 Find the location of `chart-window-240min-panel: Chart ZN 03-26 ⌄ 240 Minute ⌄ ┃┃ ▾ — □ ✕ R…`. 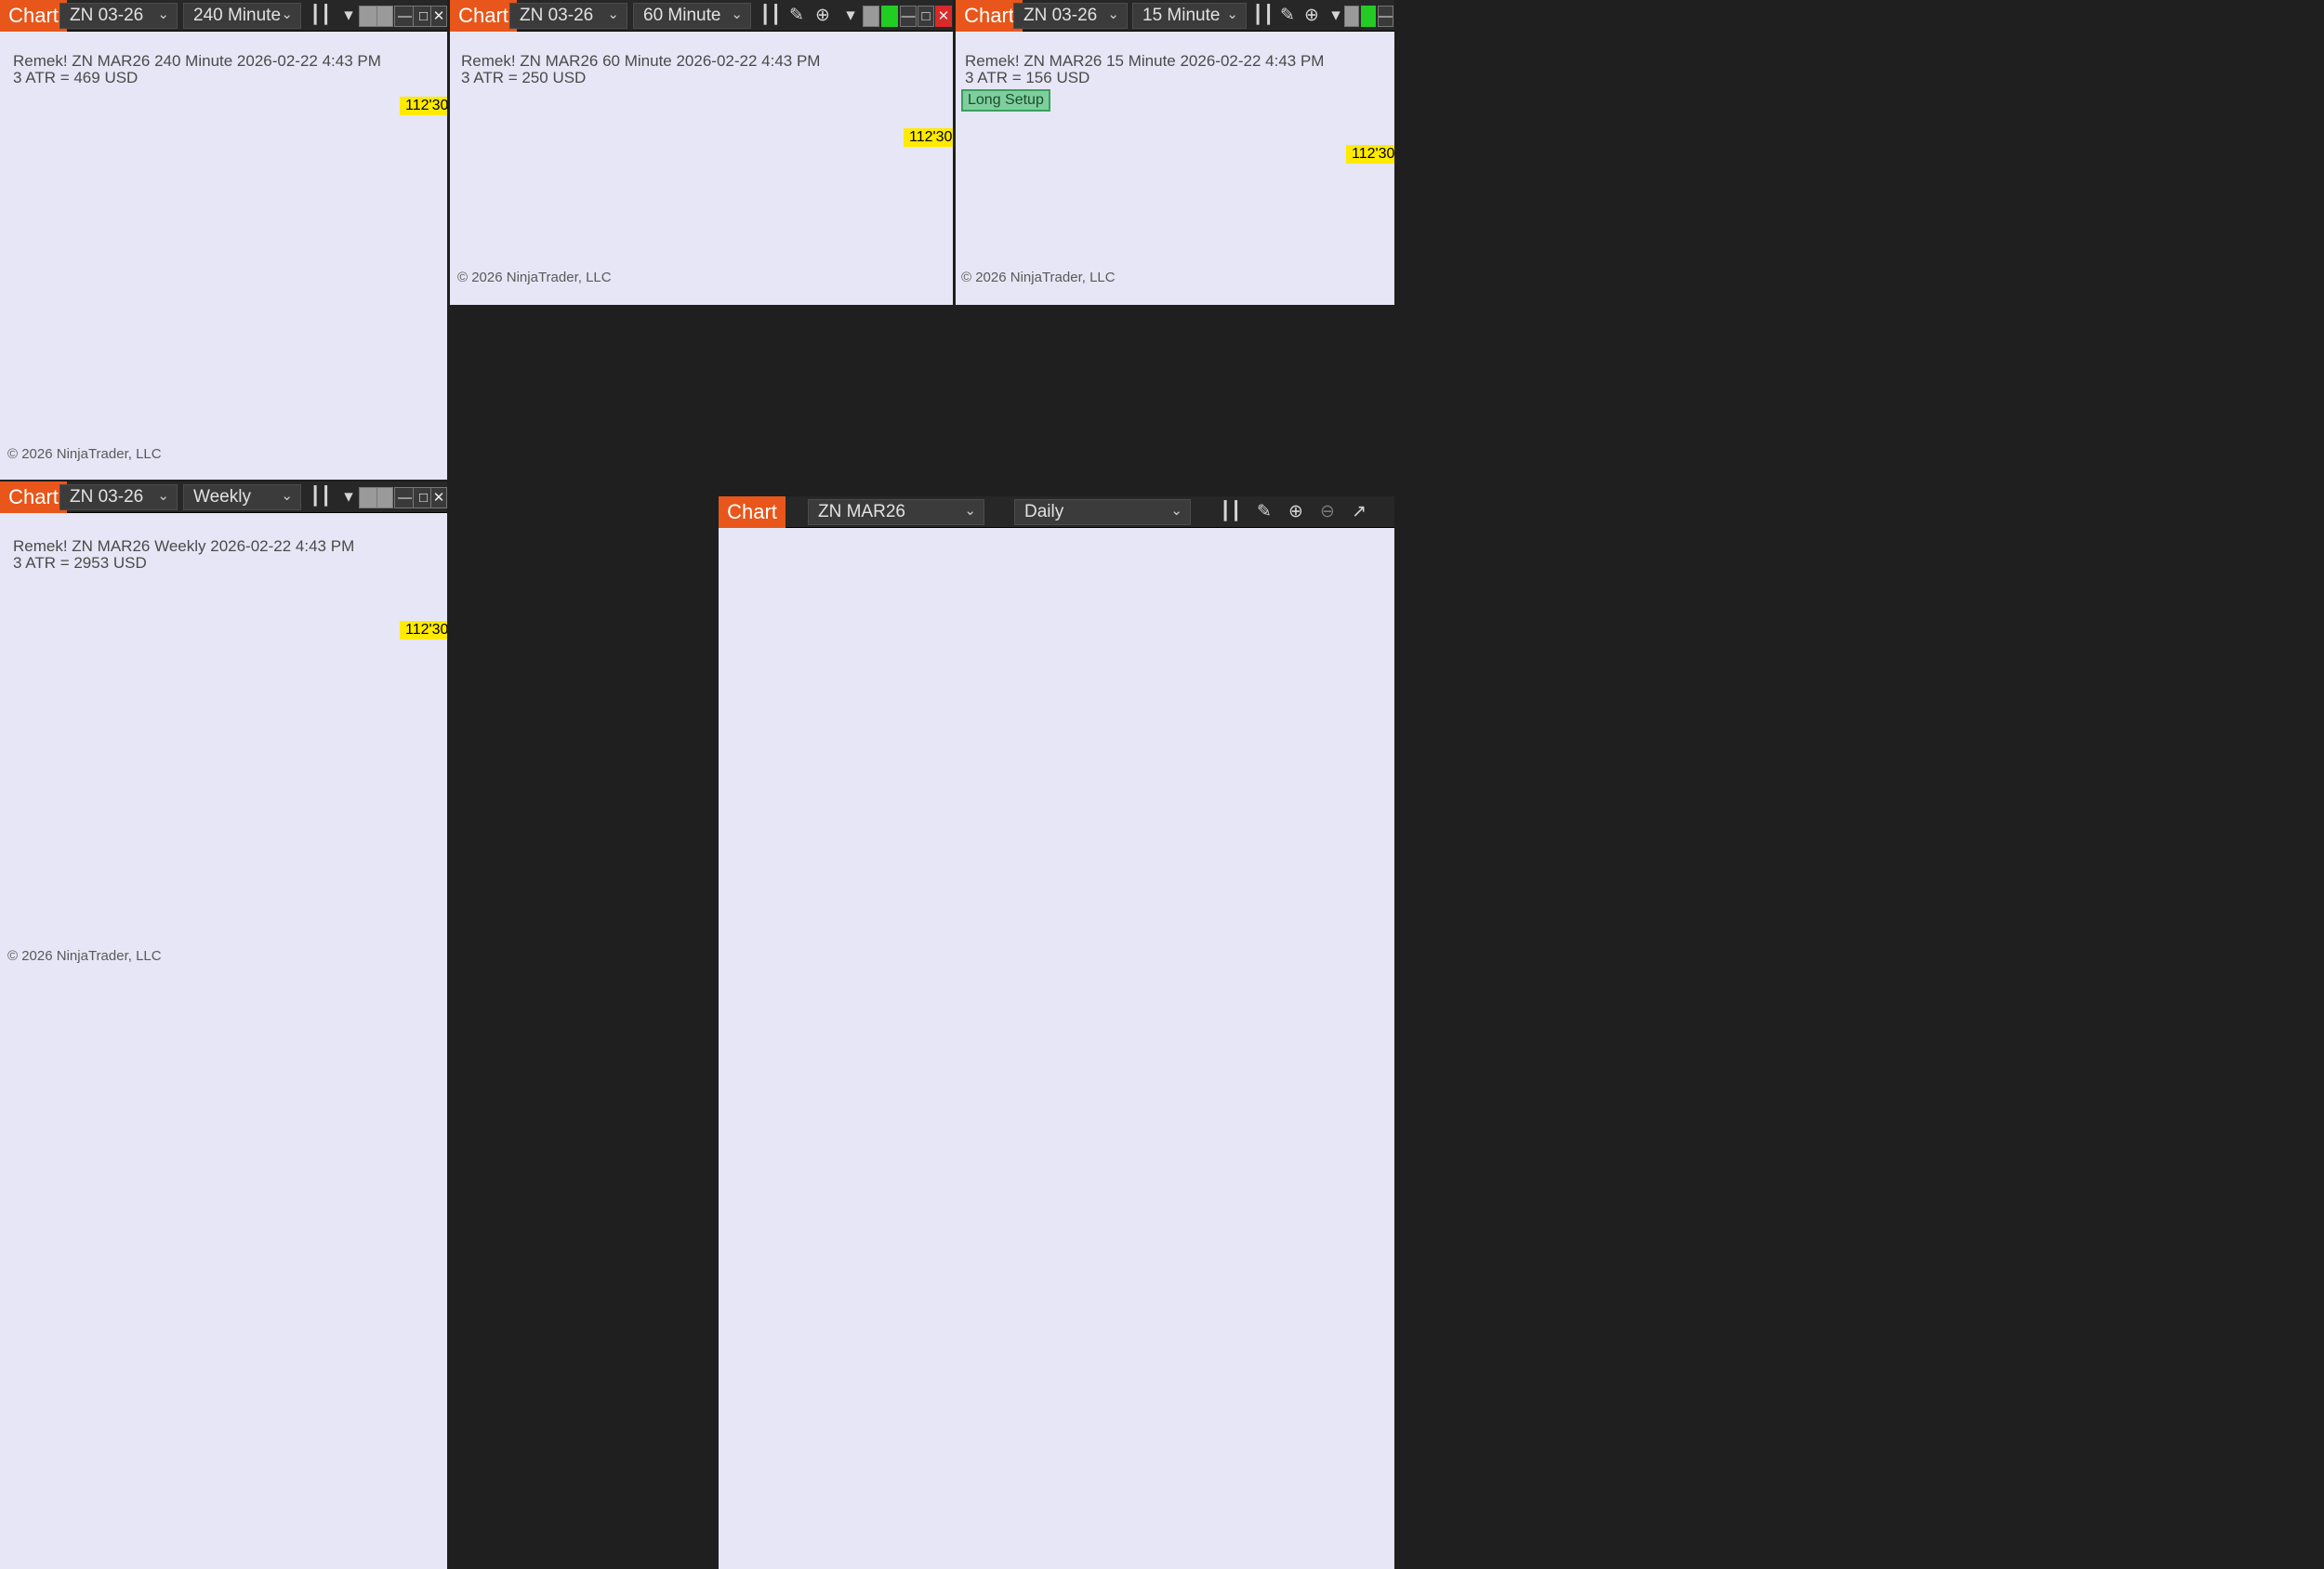

chart-window-240min-panel: Chart ZN 03-26 ⌄ 240 Minute ⌄ ┃┃ ▾ — □ ✕ R… is located at coordinates (223, 240).